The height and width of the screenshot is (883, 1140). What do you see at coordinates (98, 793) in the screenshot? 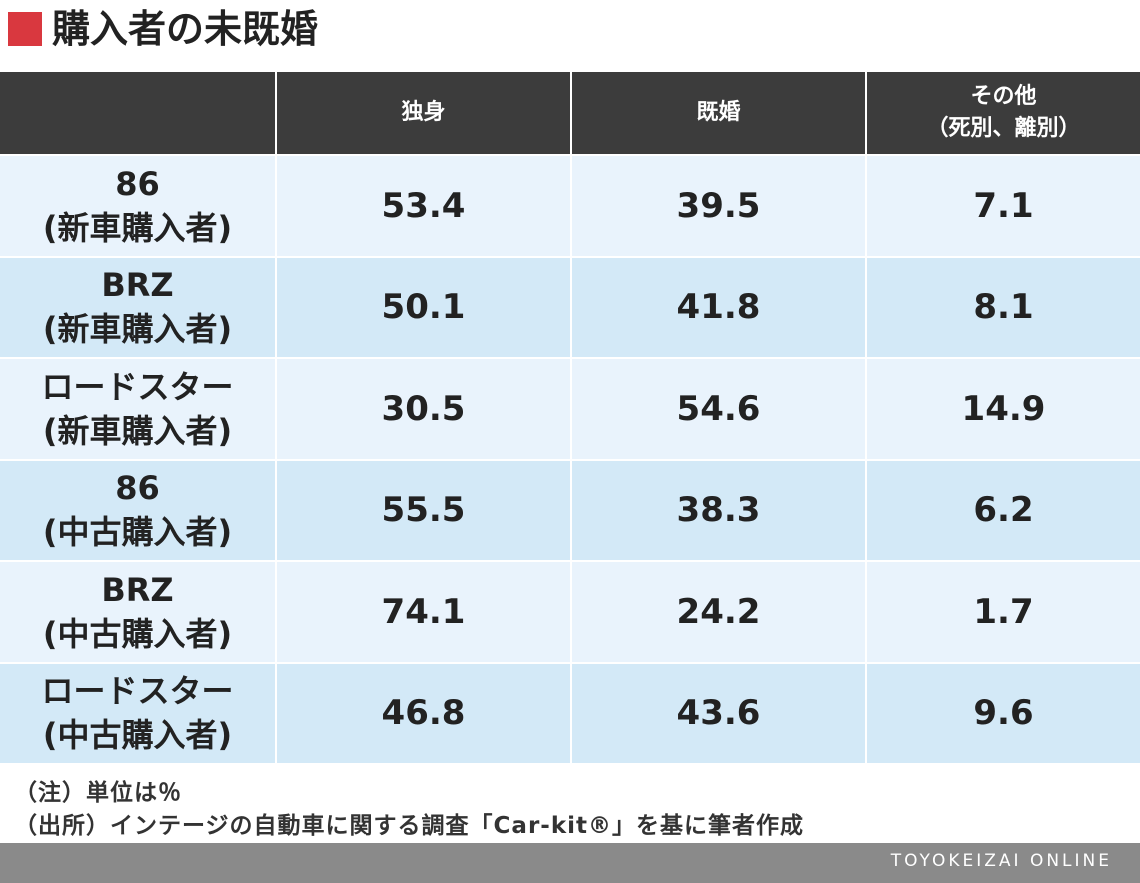
I see `note: （注）単位は％` at bounding box center [98, 793].